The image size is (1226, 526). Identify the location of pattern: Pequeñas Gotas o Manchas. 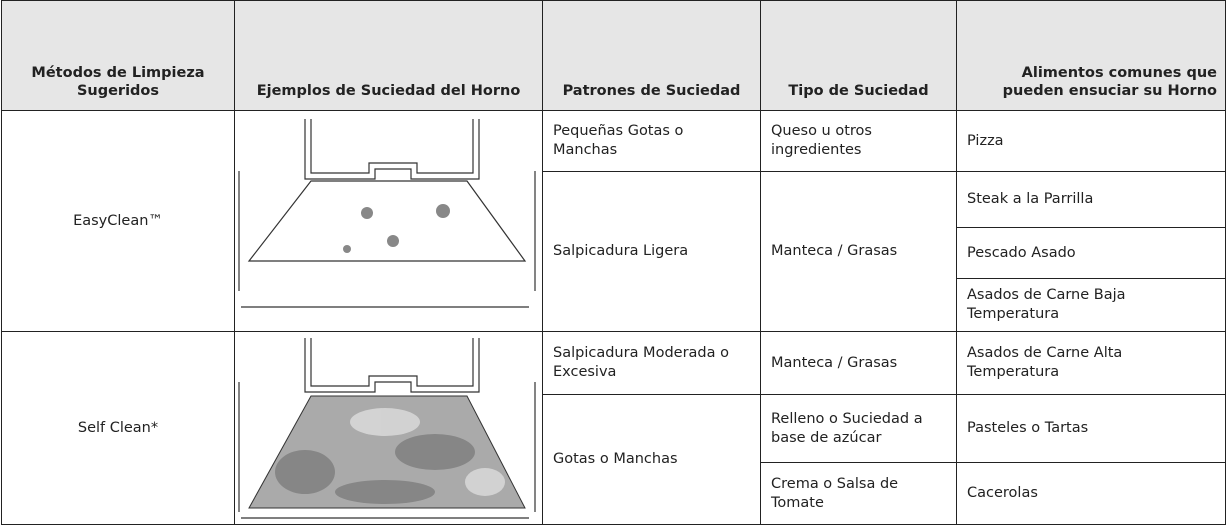
(651, 141).